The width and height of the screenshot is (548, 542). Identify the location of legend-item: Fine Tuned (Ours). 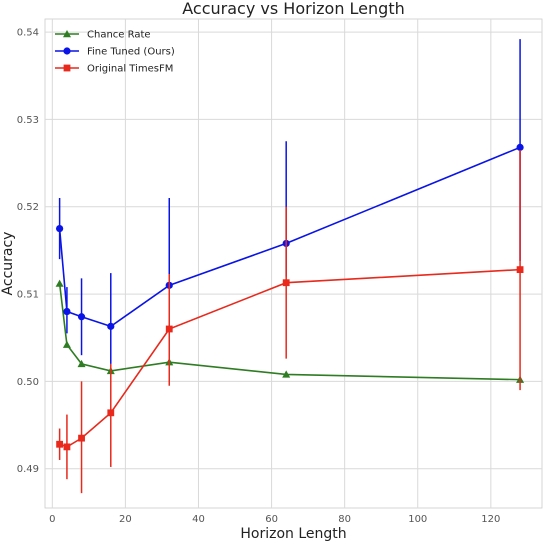
(115, 52).